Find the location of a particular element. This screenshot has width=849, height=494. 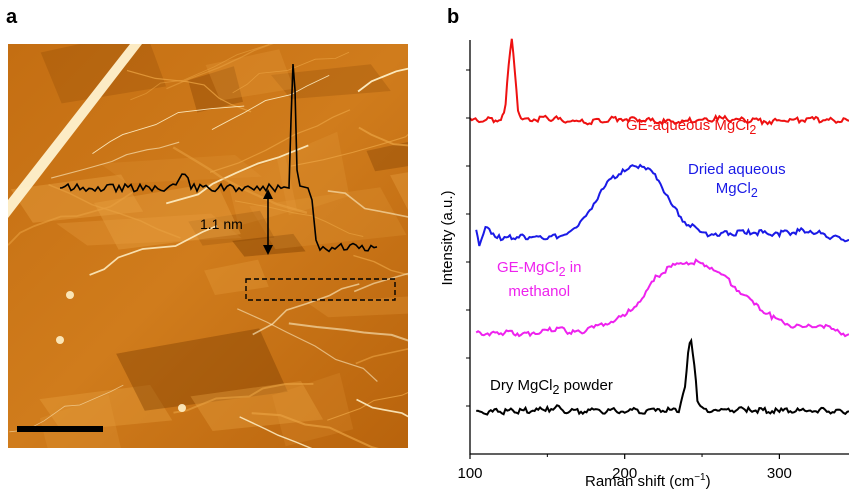

afm-profile-region-box is located at coordinates (320, 289).